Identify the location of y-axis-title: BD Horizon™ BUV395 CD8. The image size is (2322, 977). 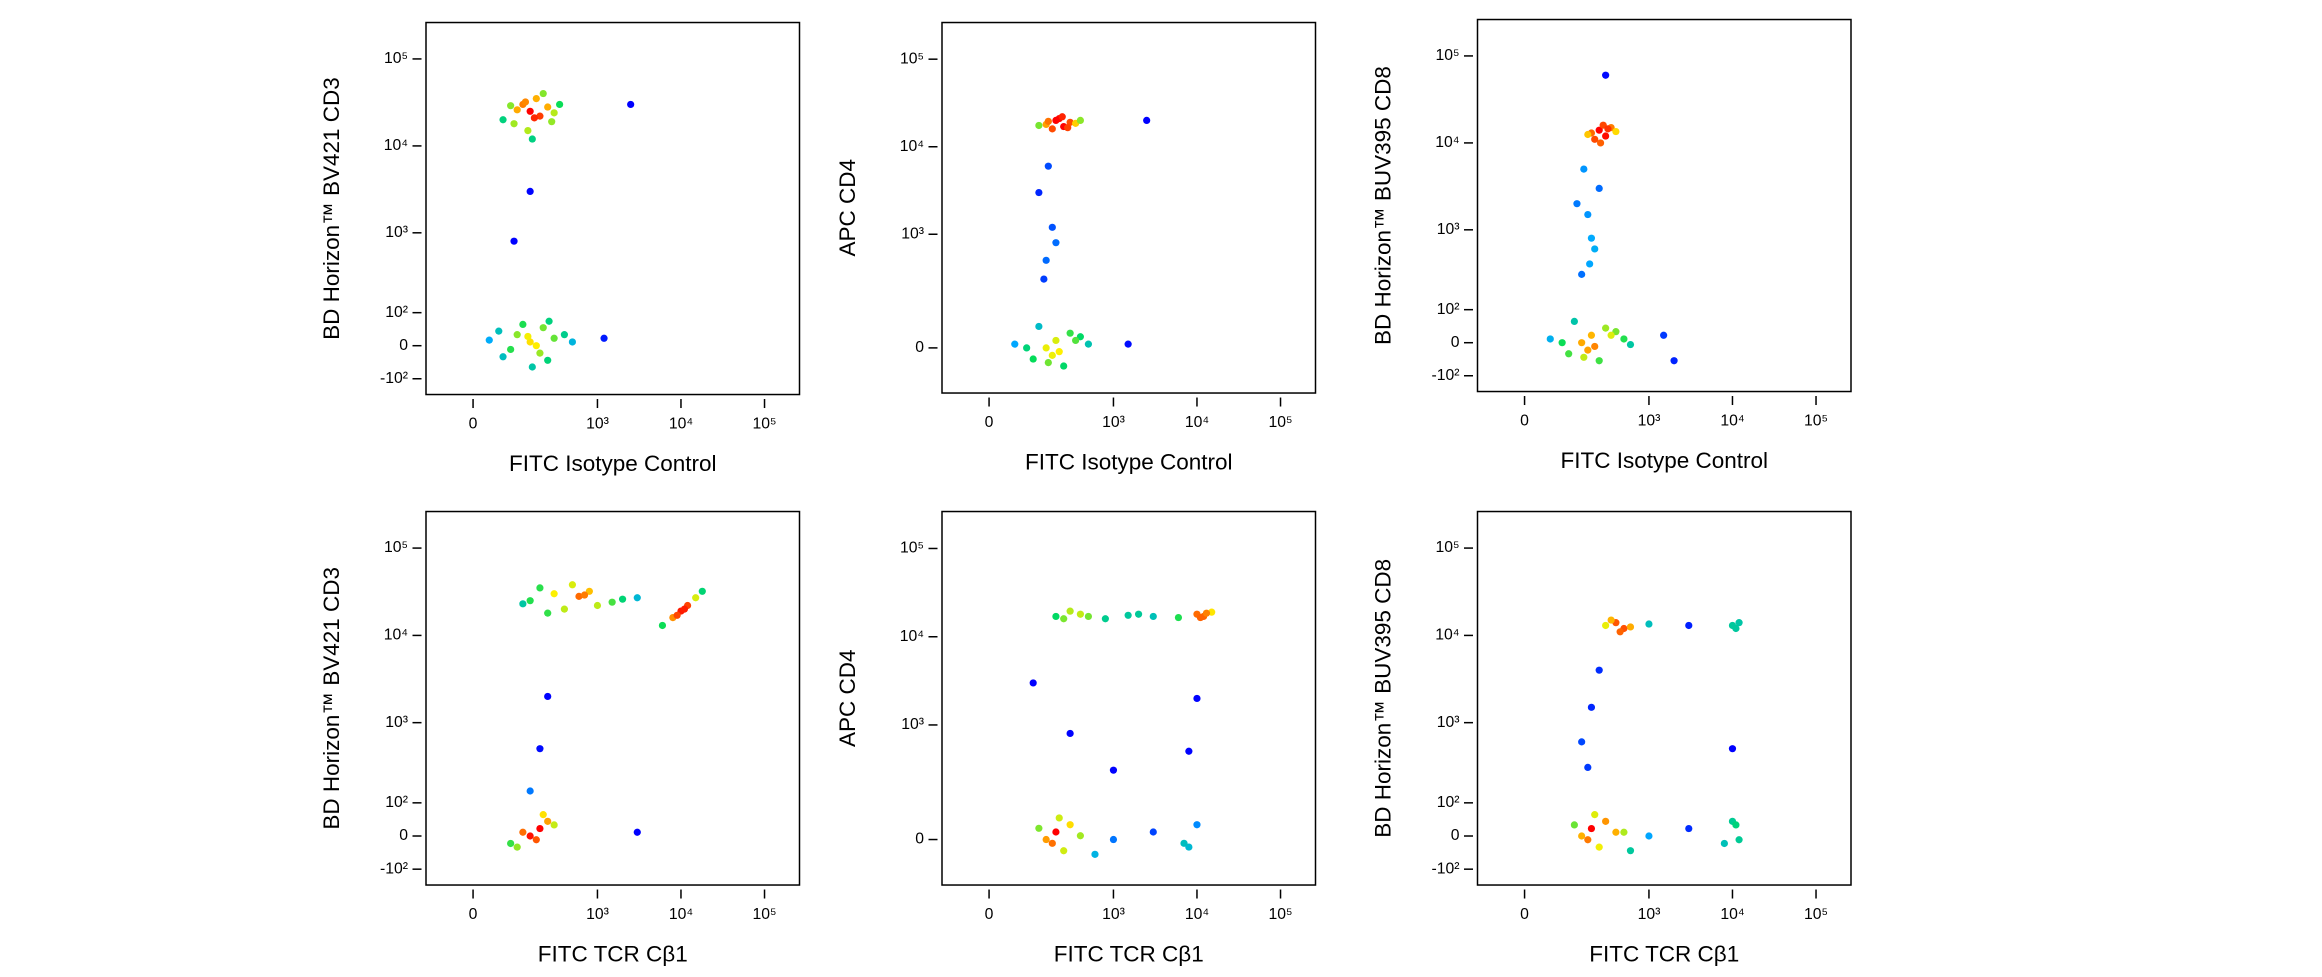
(1382, 698).